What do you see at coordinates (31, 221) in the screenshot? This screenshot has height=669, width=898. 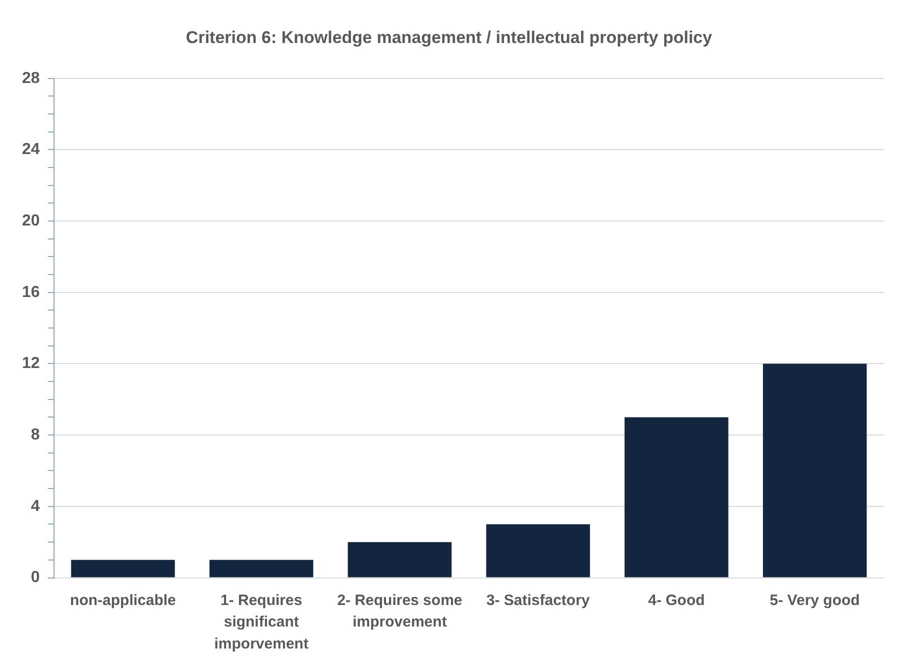 I see `y-tick-label: 20` at bounding box center [31, 221].